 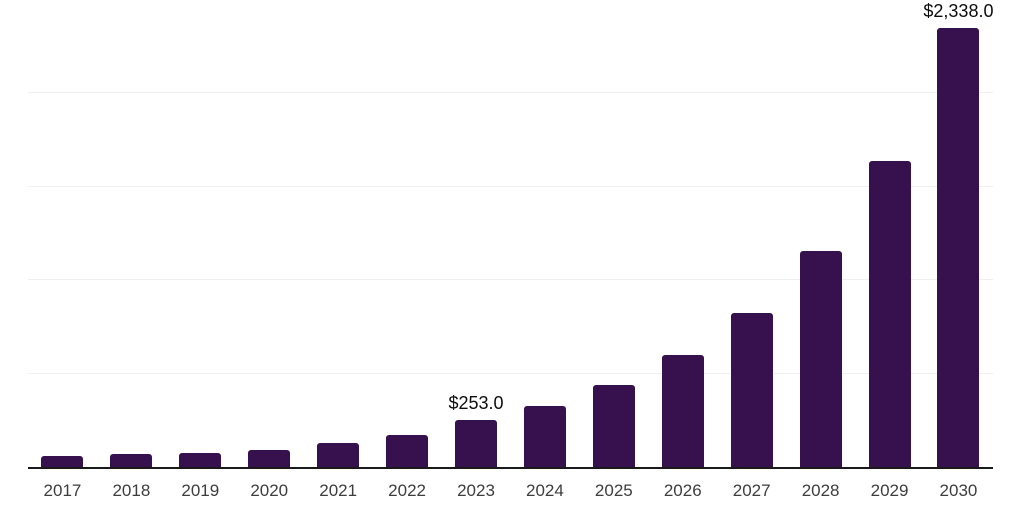 I want to click on x-axis-label-2020: 2020, so click(x=269, y=490).